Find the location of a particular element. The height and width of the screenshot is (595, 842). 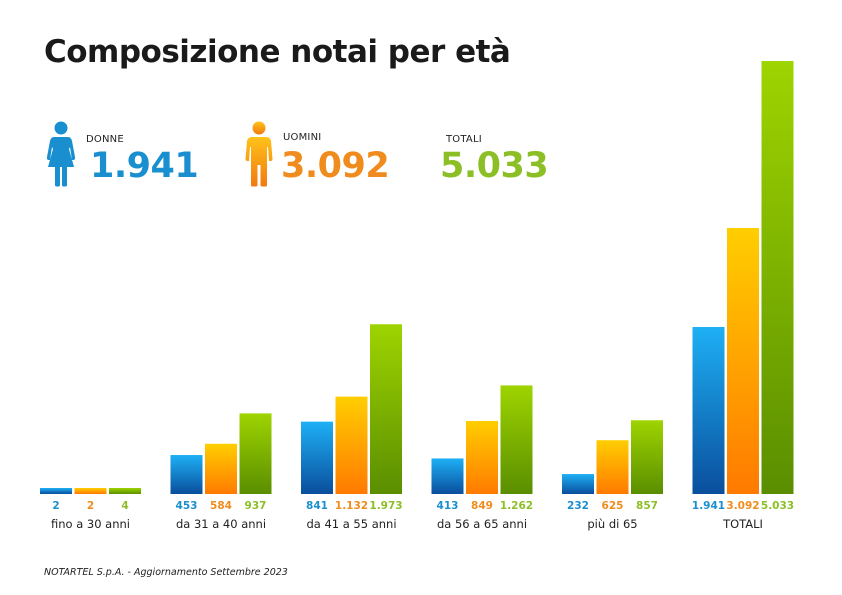

bar-uomini-totali is located at coordinates (743, 361).